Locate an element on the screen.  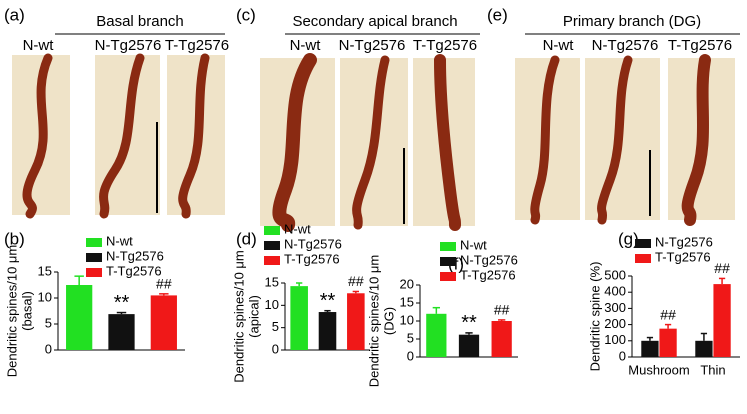
chart-label: (d) is located at coordinates (246, 238).